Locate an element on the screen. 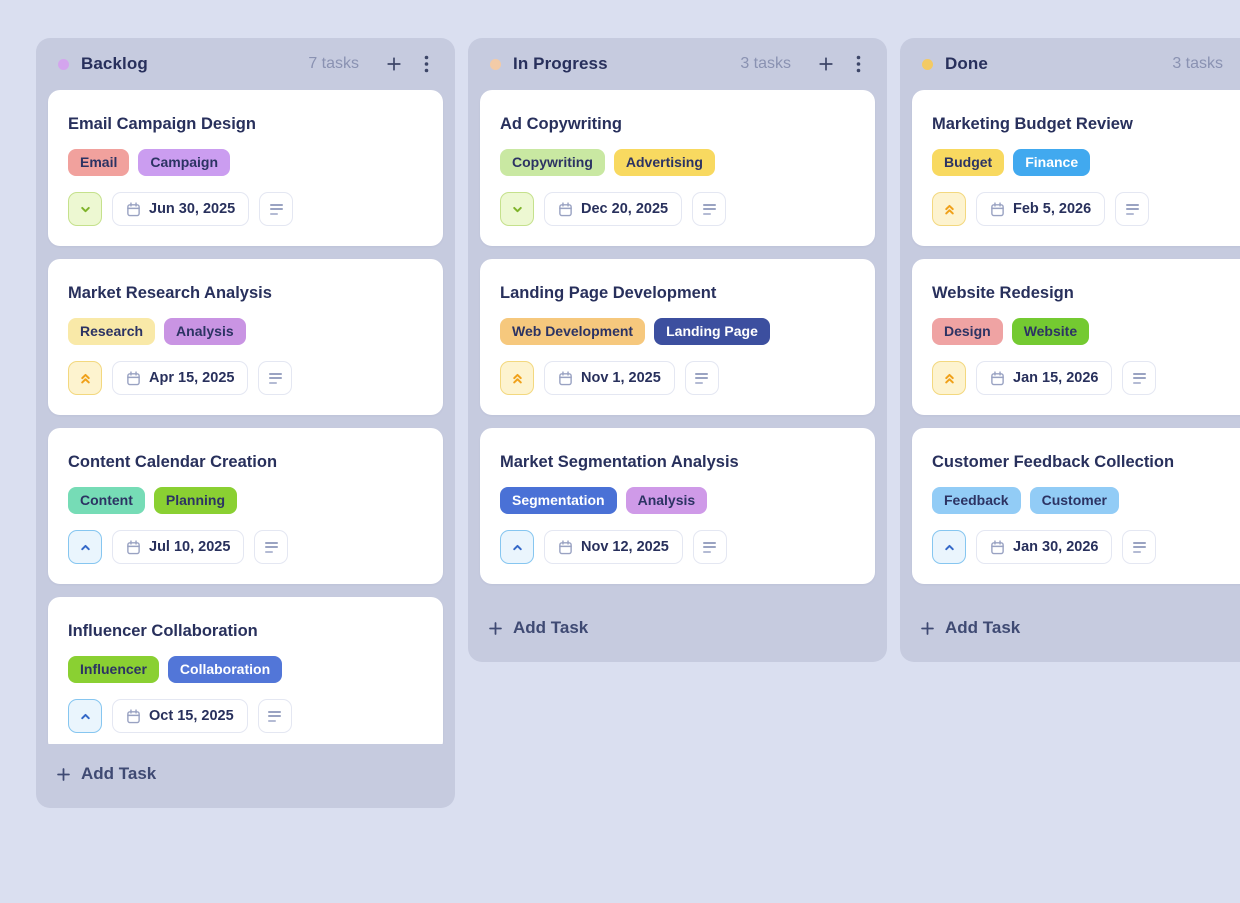  tag: Feedback is located at coordinates (976, 500).